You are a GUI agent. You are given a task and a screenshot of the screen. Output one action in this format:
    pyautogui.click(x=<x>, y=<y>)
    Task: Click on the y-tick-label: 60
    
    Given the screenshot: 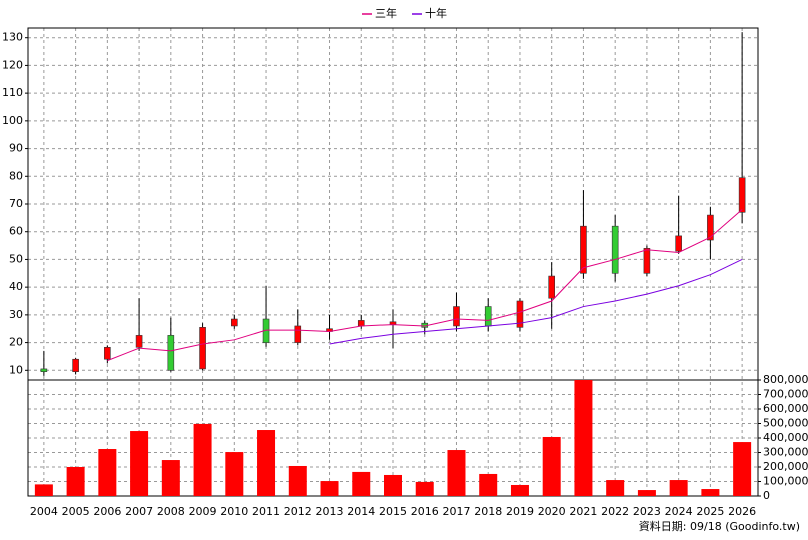 What is the action you would take?
    pyautogui.click(x=16, y=231)
    